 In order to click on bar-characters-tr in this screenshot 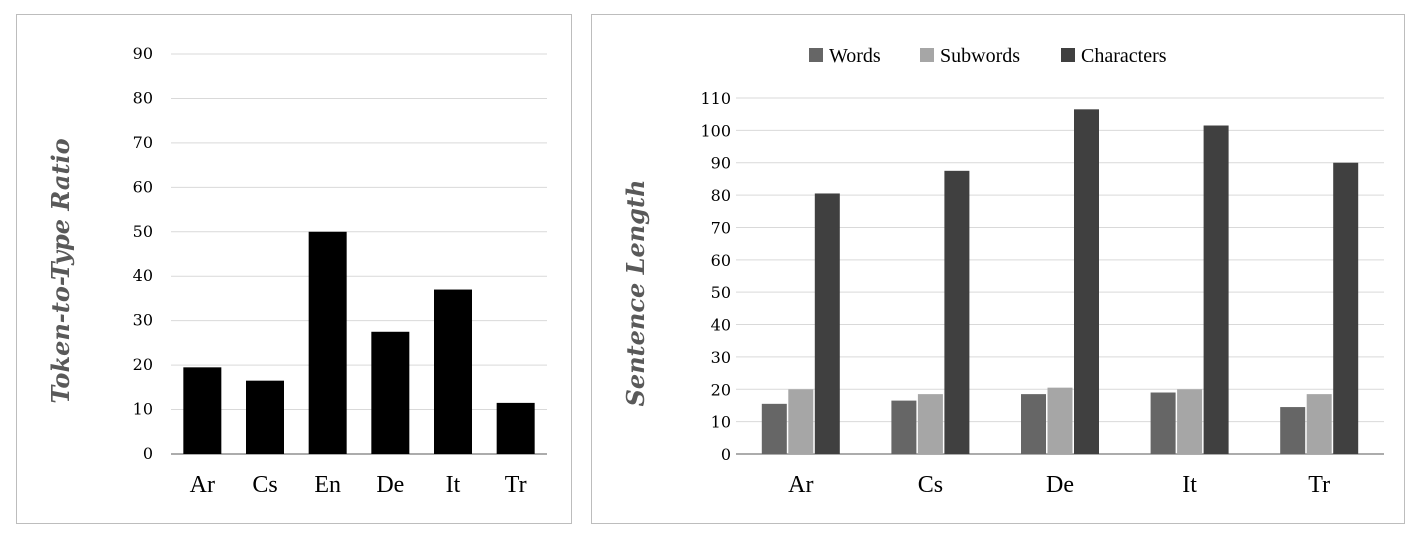, I will do `click(1346, 308)`.